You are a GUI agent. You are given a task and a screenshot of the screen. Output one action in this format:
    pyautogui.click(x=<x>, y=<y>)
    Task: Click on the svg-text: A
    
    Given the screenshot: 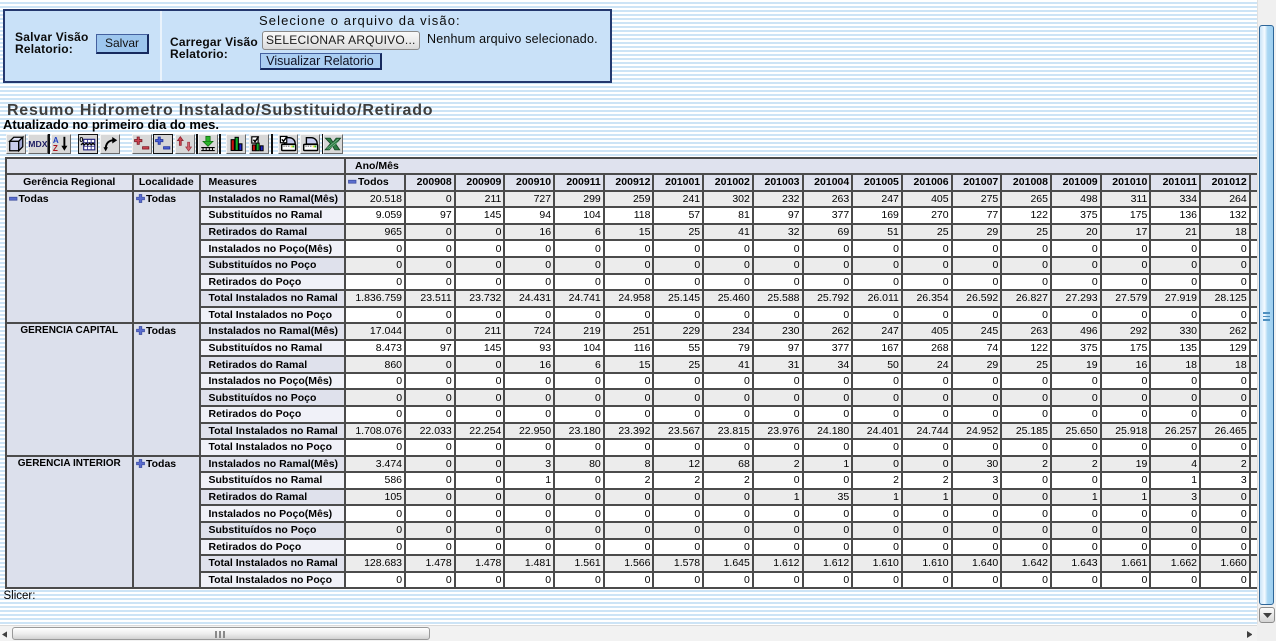 What is the action you would take?
    pyautogui.click(x=55, y=140)
    